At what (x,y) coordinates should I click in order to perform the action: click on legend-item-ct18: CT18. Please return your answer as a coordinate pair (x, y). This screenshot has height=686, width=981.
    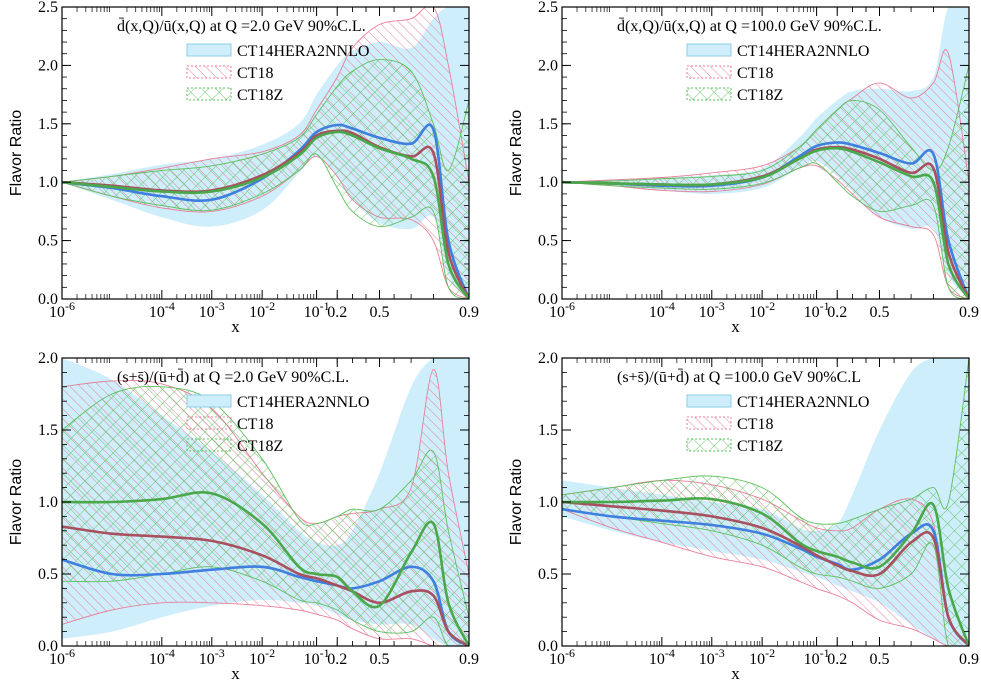
    Looking at the image, I should click on (229, 73).